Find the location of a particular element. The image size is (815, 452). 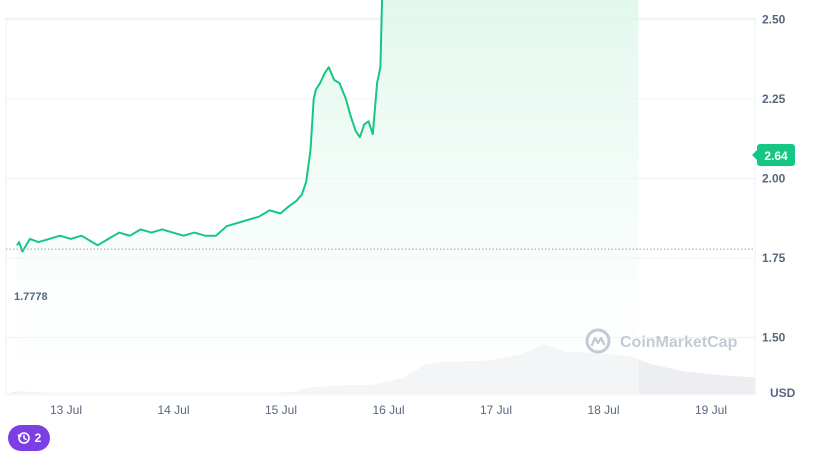

open-price-label: 1.7778 is located at coordinates (31, 297).